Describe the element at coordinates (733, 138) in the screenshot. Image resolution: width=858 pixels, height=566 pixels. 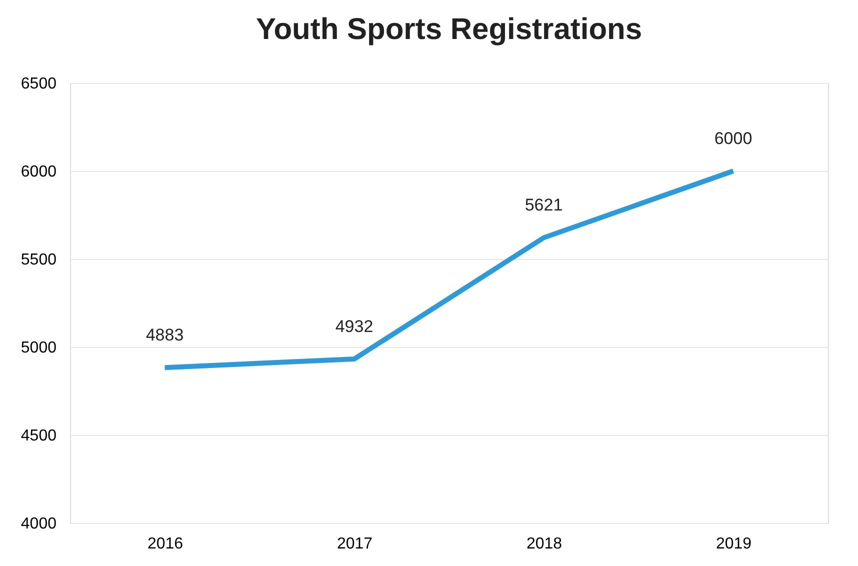
I see `data-label: 6000` at that location.